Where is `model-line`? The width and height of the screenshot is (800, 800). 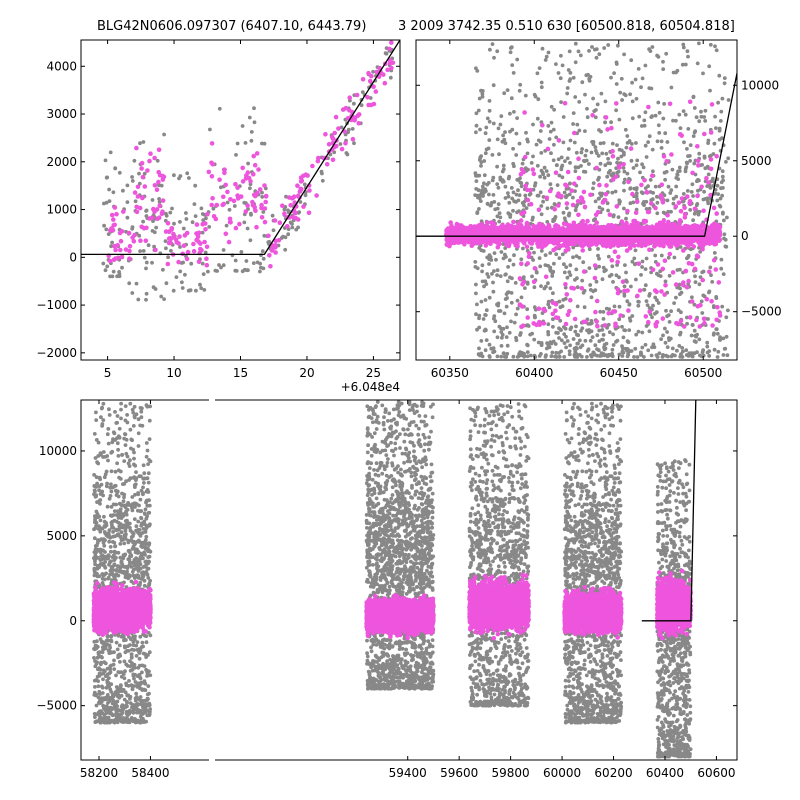
model-line is located at coordinates (240, 148).